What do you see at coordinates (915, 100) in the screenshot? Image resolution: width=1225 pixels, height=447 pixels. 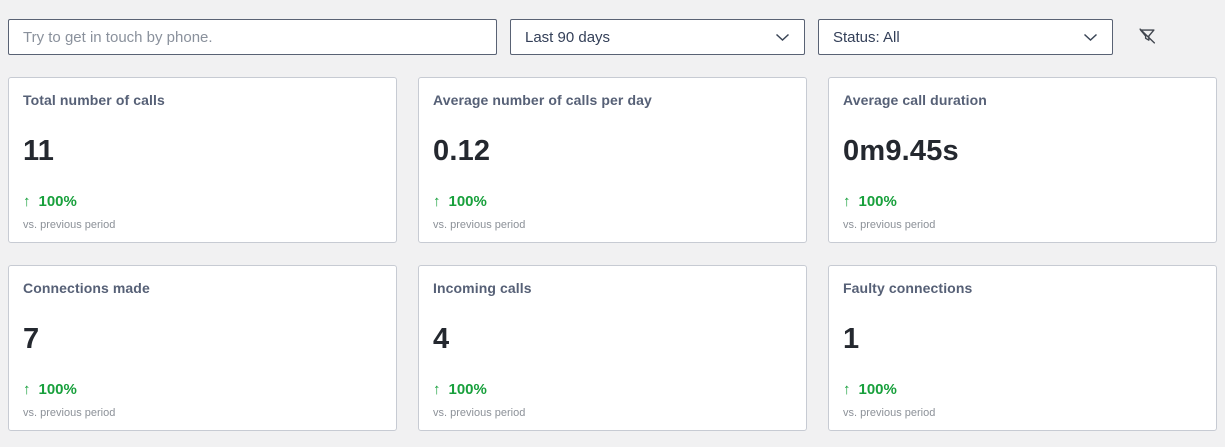 I see `stat-card-title: Average call duration` at bounding box center [915, 100].